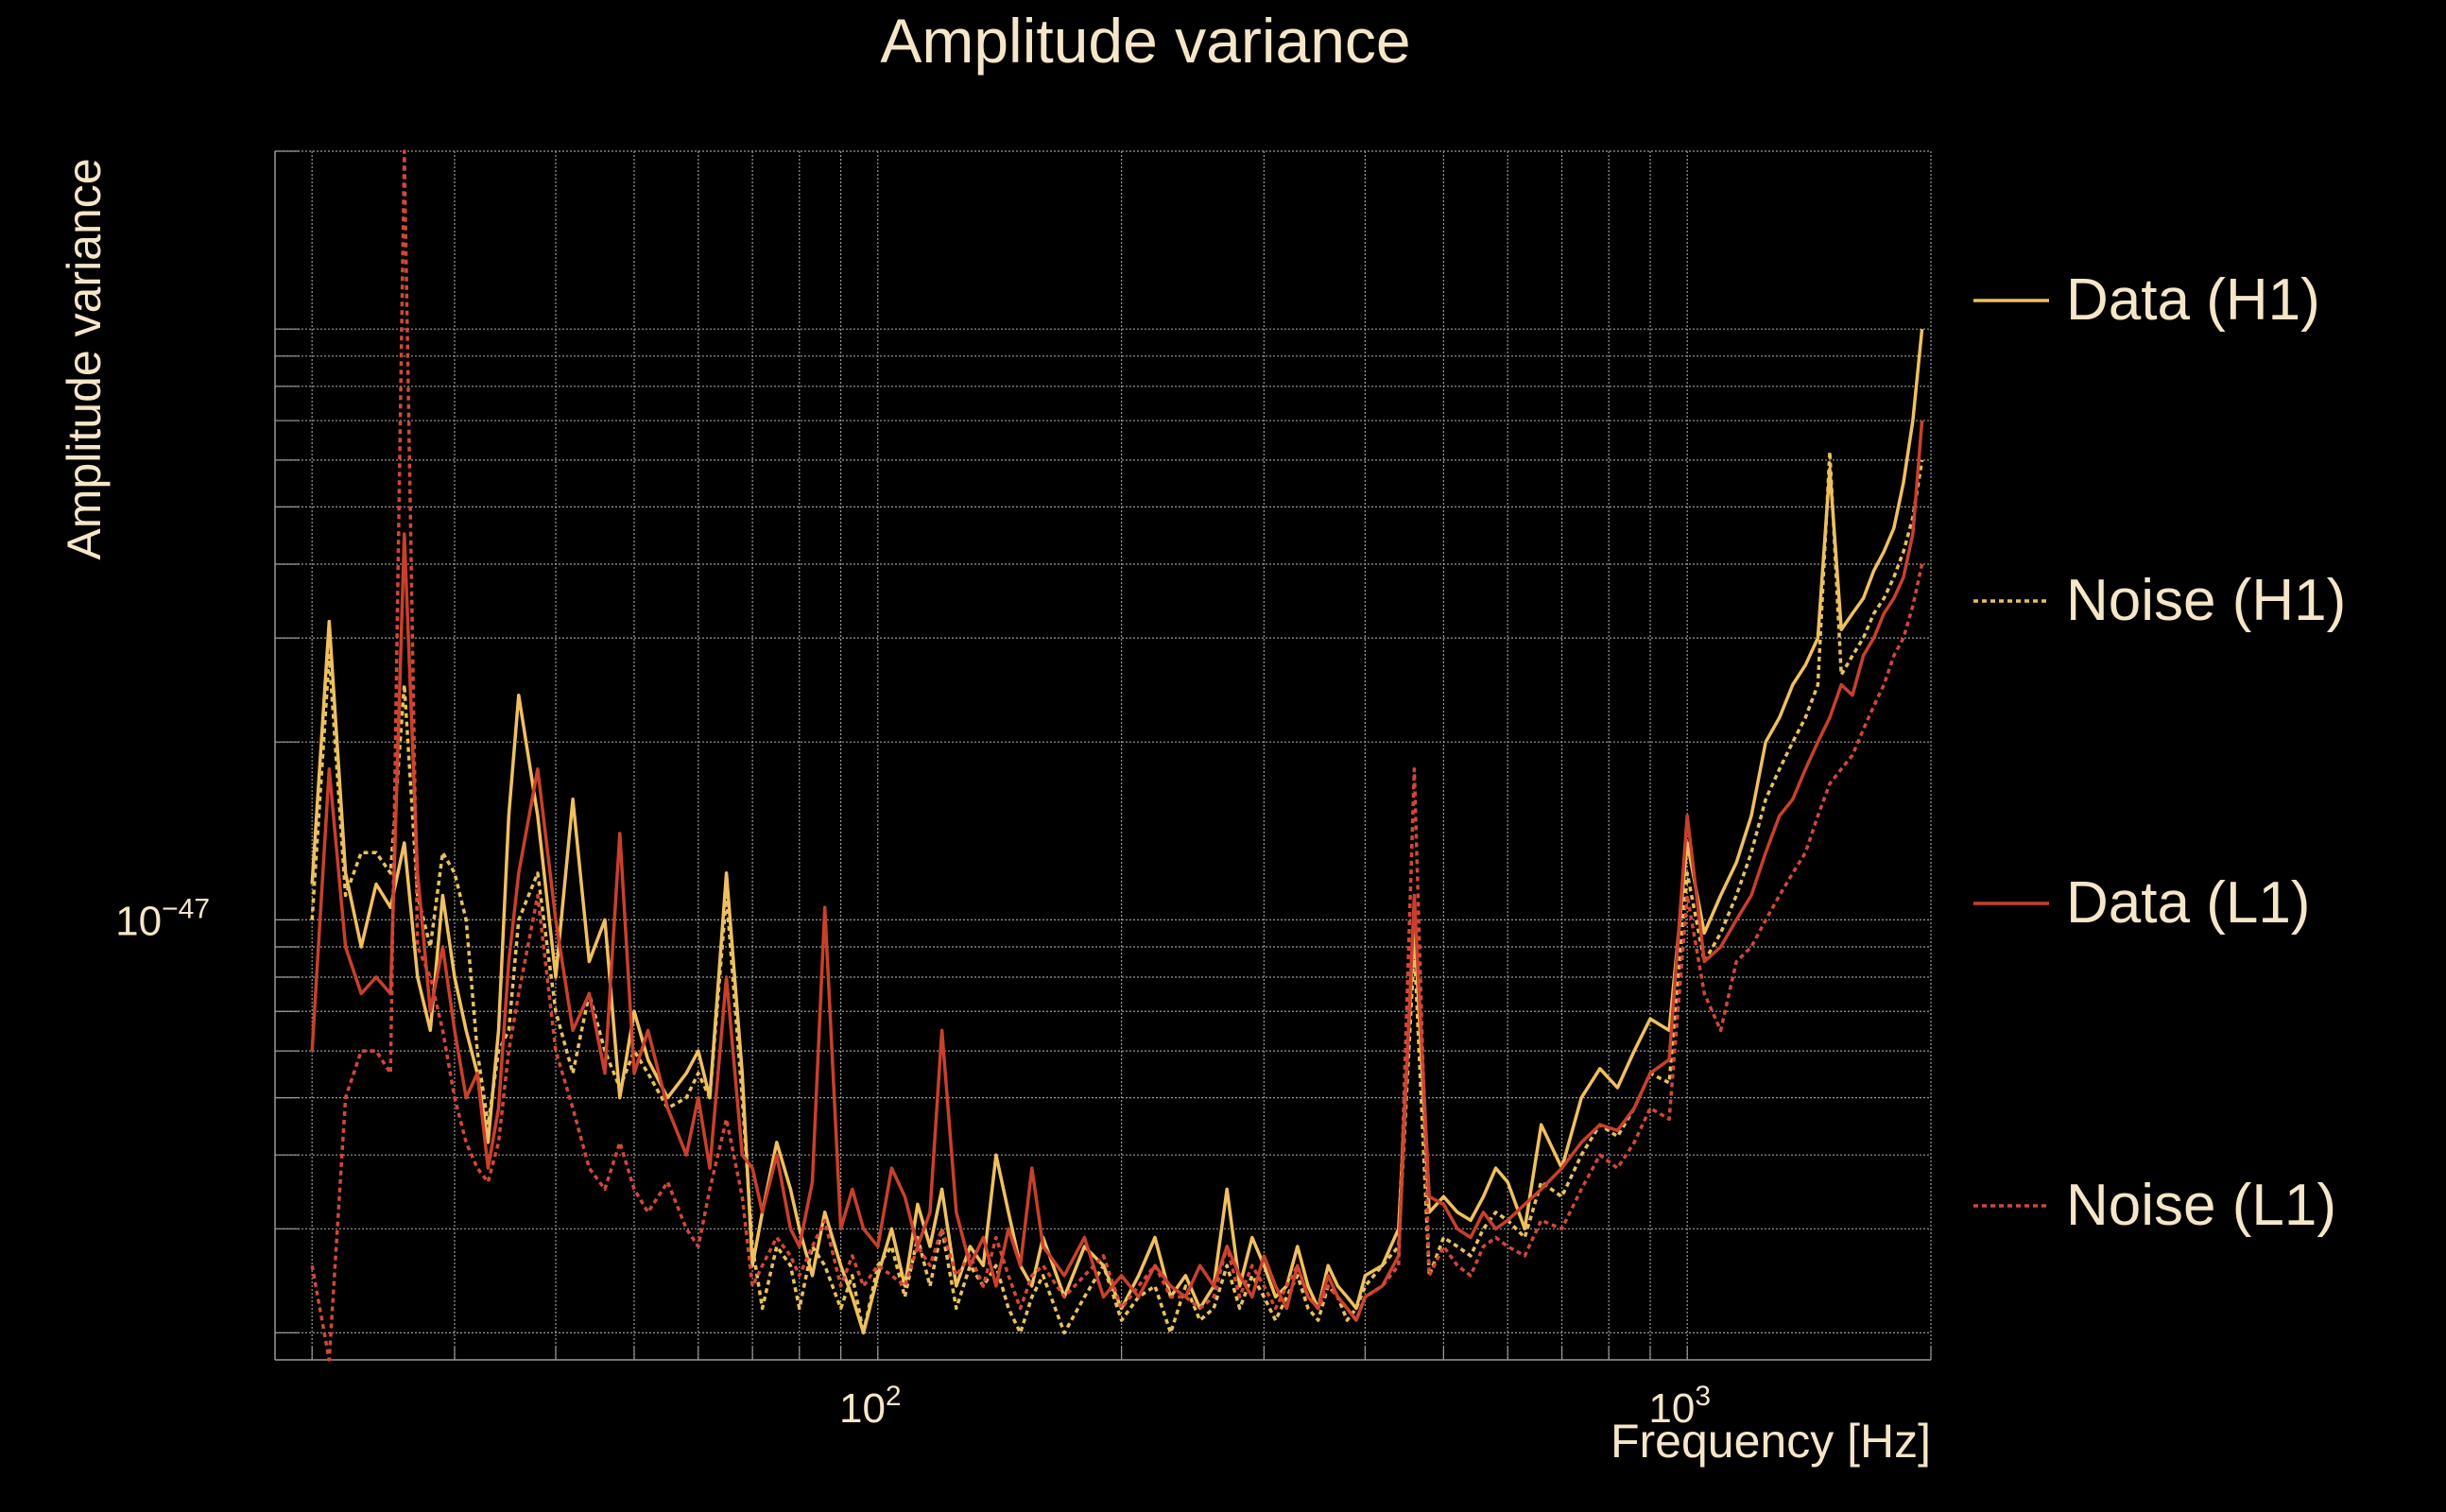 Image resolution: width=2446 pixels, height=1512 pixels. Describe the element at coordinates (2201, 1205) in the screenshot. I see `legend-label-noise-l1: Noise (L1)` at that location.